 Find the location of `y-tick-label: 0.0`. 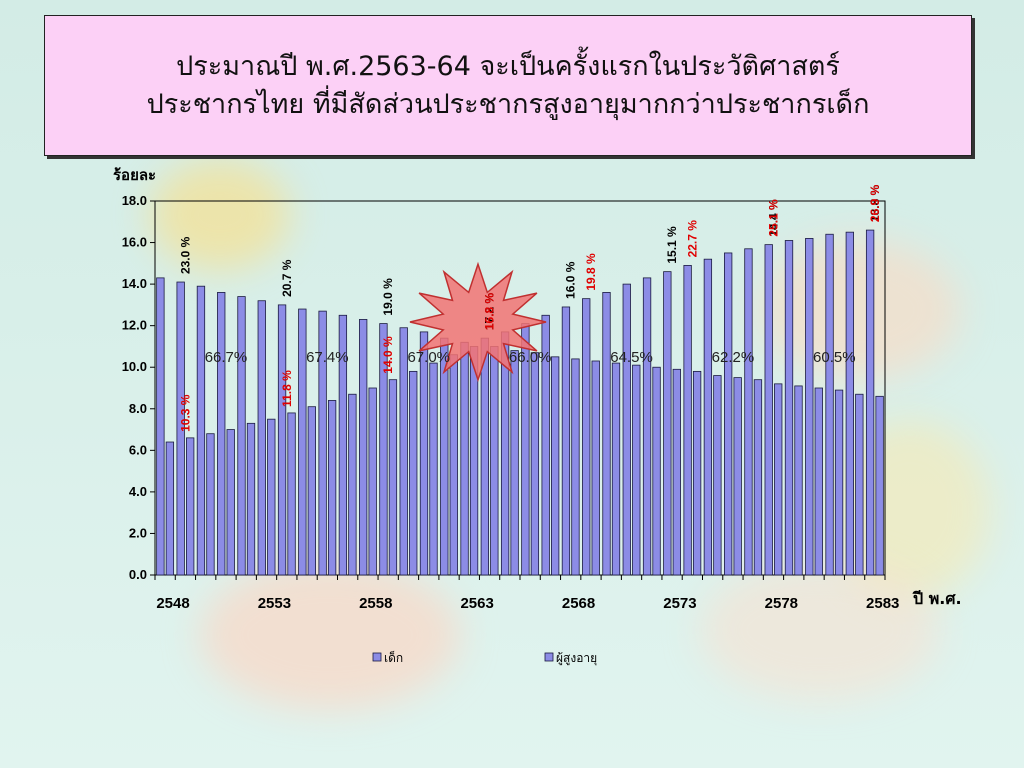

y-tick-label: 0.0 is located at coordinates (138, 574).